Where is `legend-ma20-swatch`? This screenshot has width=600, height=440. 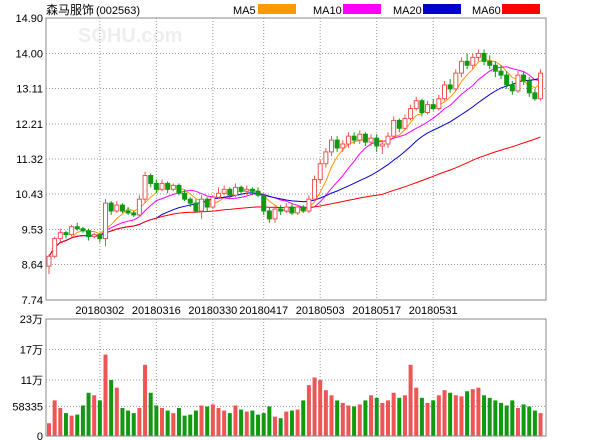 legend-ma20-swatch is located at coordinates (442, 9).